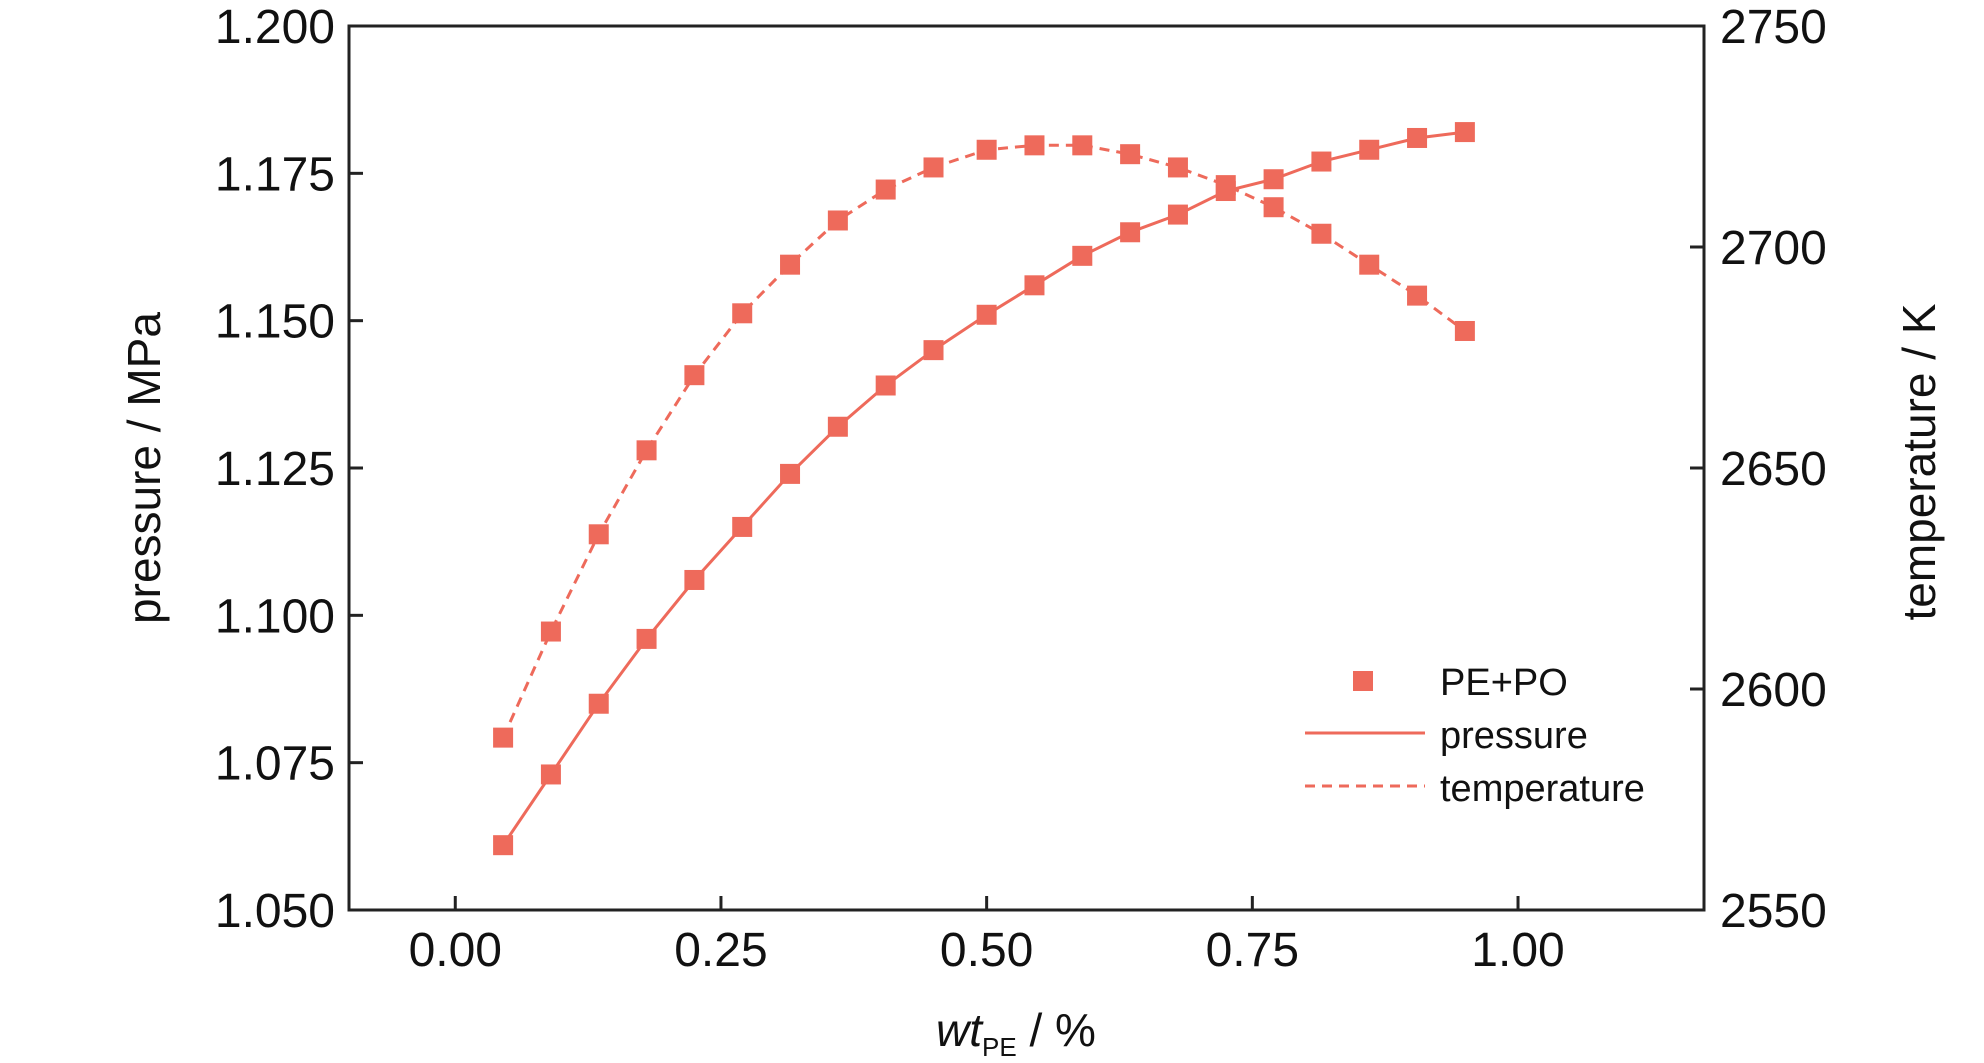 This screenshot has height=1063, width=1984. What do you see at coordinates (1363, 681) in the screenshot?
I see `legend-marker-swatch` at bounding box center [1363, 681].